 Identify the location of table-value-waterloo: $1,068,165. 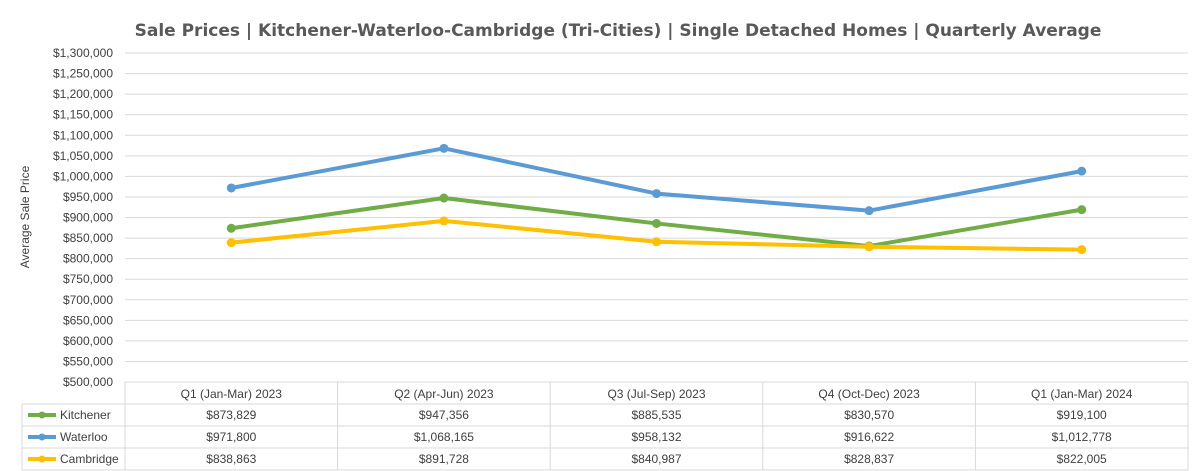
(444, 437).